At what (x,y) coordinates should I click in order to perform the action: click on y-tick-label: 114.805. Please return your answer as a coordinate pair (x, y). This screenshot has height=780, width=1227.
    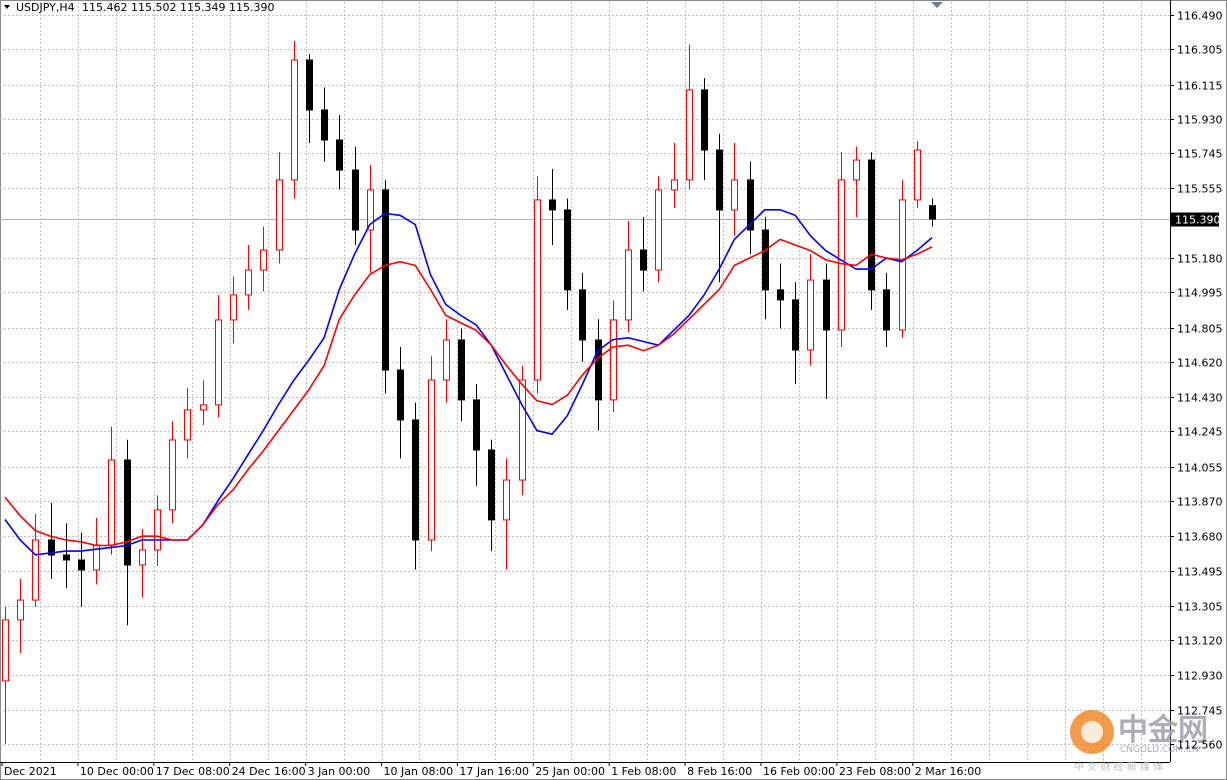
    Looking at the image, I should click on (1200, 329).